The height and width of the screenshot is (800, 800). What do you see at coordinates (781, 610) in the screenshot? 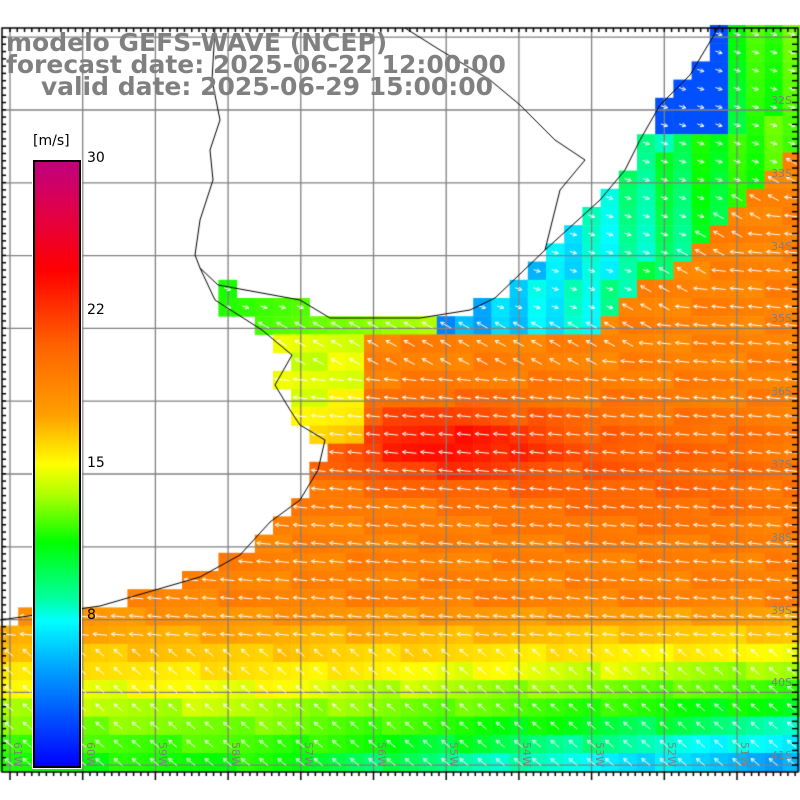
I see `latitude-label: 39S` at bounding box center [781, 610].